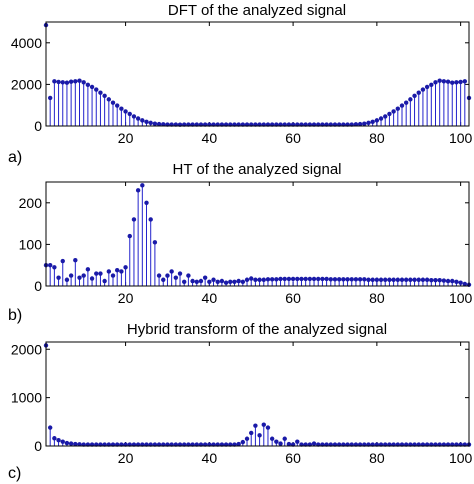  I want to click on x-tick-label: 100, so click(461, 458).